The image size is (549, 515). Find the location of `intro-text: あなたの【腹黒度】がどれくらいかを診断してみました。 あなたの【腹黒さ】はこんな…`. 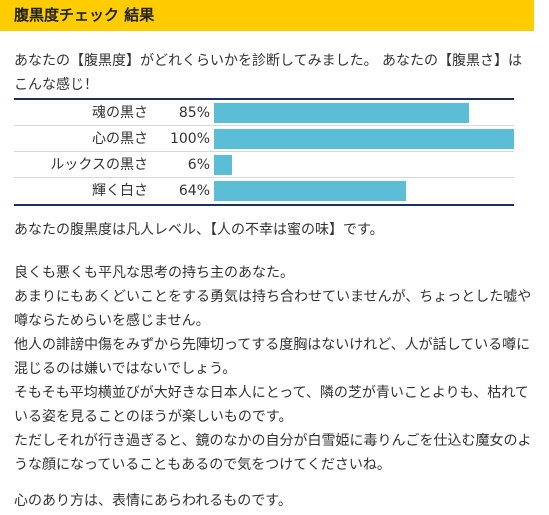

intro-text: あなたの【腹黒度】がどれくらいかを診断してみました。 あなたの【腹黒さ】はこんな… is located at coordinates (268, 73).